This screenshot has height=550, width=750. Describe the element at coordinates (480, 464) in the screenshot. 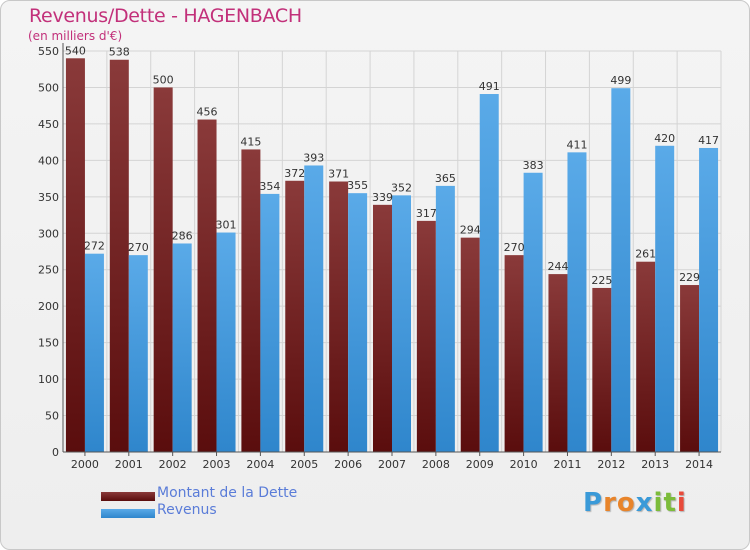

I see `x-tick-label: 2009` at that location.